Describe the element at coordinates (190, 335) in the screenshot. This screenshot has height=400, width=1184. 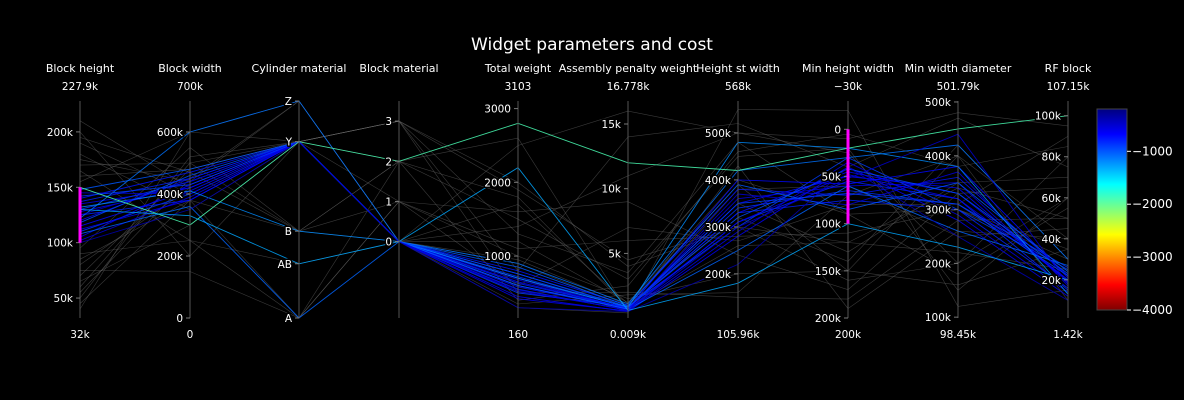
I see `axis-min-label: 0` at that location.